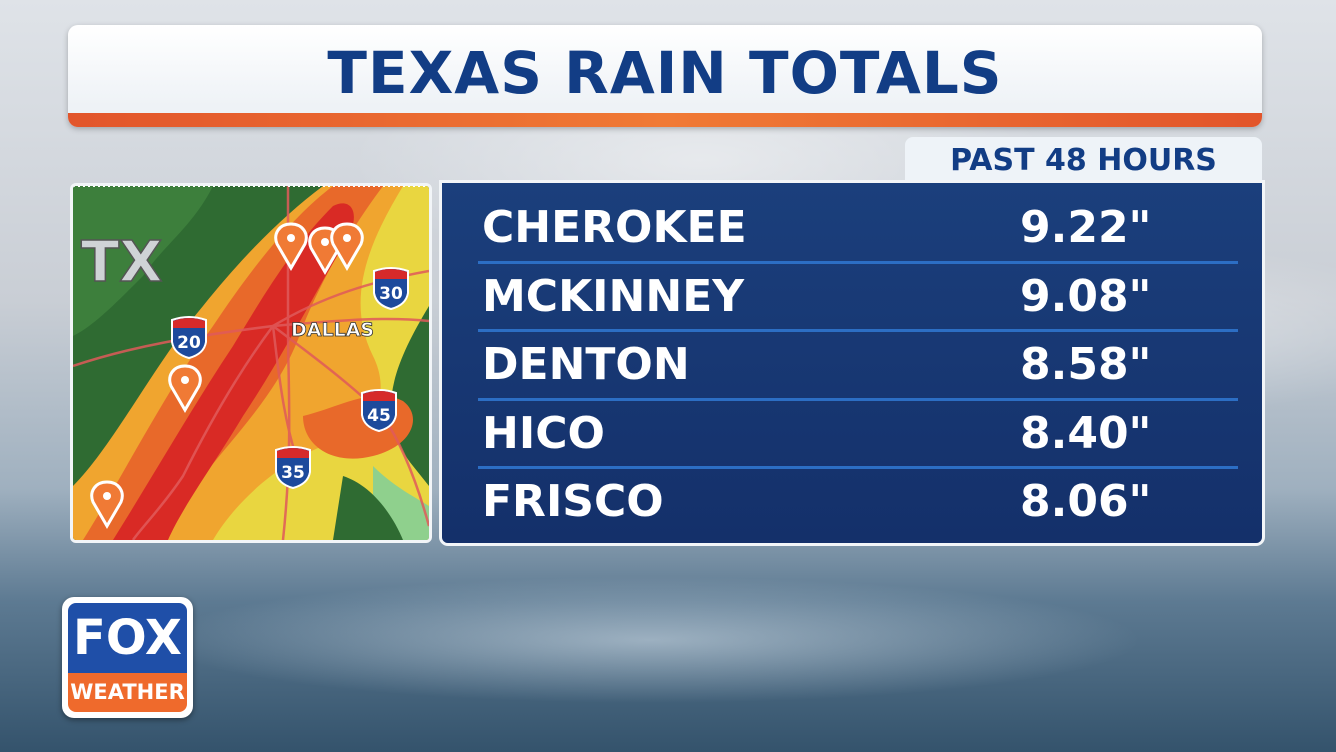  What do you see at coordinates (665, 73) in the screenshot?
I see `title: TEXAS RAIN TOTALS` at bounding box center [665, 73].